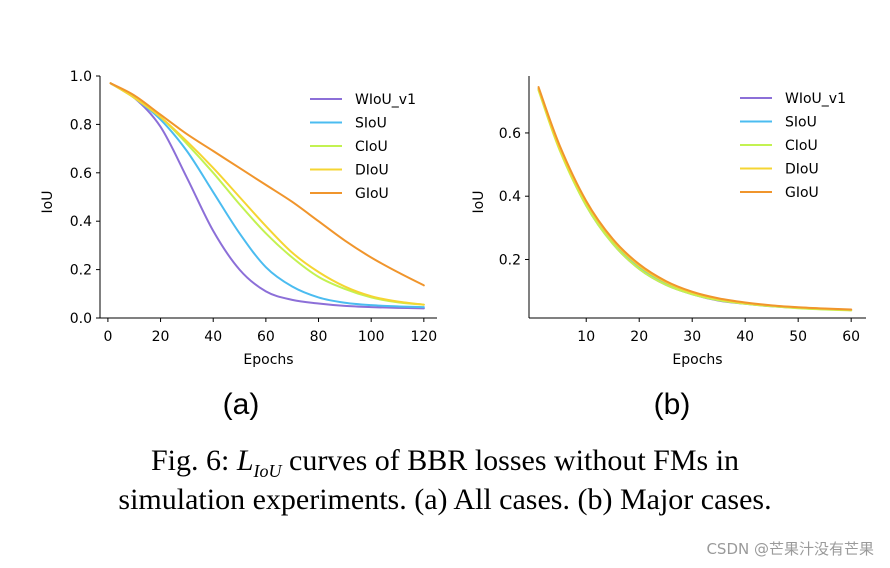 Image resolution: width=890 pixels, height=568 pixels. I want to click on series-line-diou, so click(267, 194).